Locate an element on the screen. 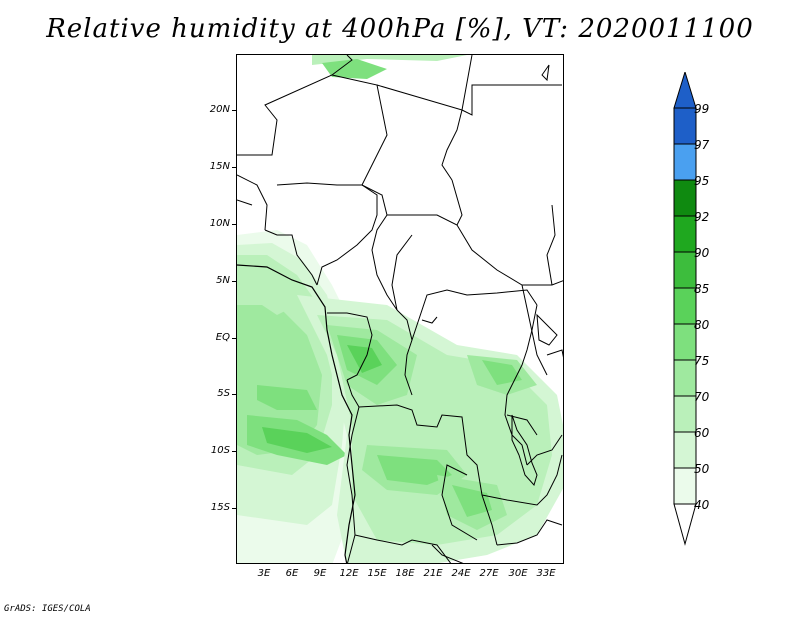 This screenshot has width=800, height=618. lon-label-30e: 30E is located at coordinates (518, 573).